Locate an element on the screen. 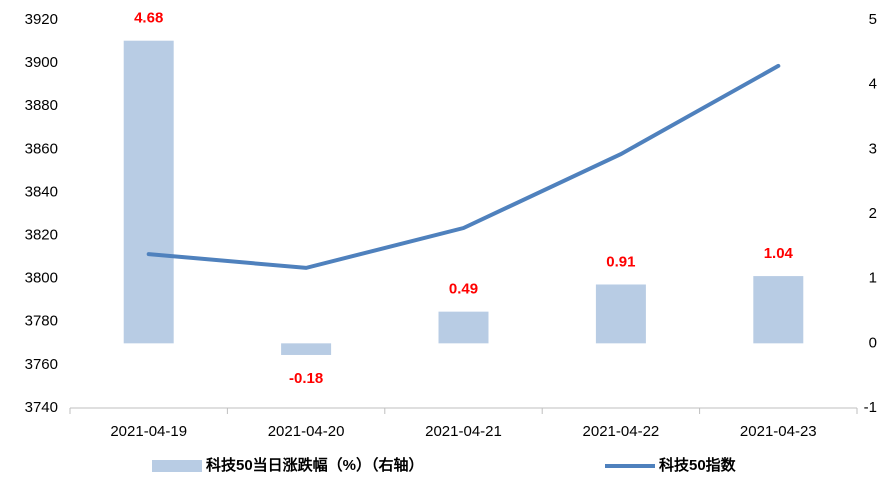  y-tick-label: 3900 is located at coordinates (41, 62).